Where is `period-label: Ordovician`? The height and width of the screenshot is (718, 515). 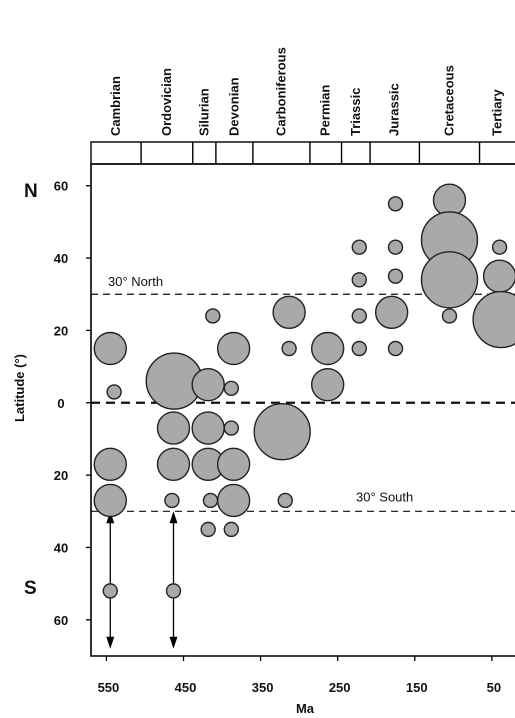
period-label: Ordovician is located at coordinates (166, 102).